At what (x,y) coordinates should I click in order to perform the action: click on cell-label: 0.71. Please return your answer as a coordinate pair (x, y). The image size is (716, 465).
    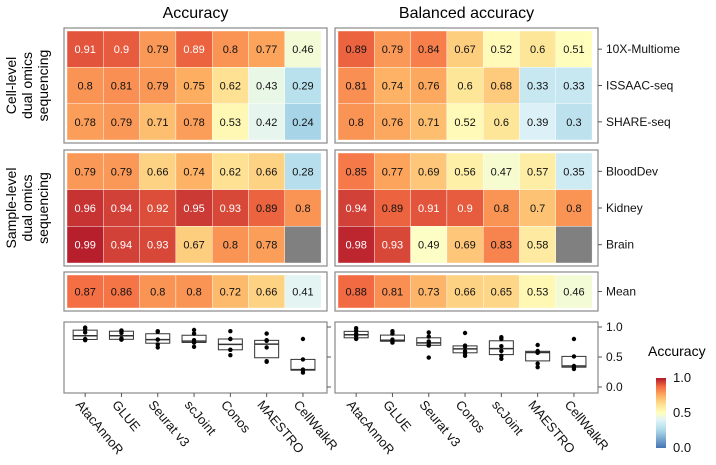
    Looking at the image, I should click on (428, 123).